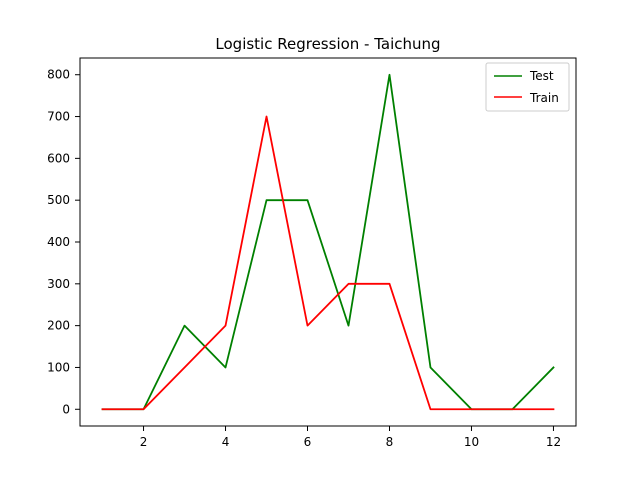  What do you see at coordinates (541, 76) in the screenshot?
I see `legend-label-test: Test` at bounding box center [541, 76].